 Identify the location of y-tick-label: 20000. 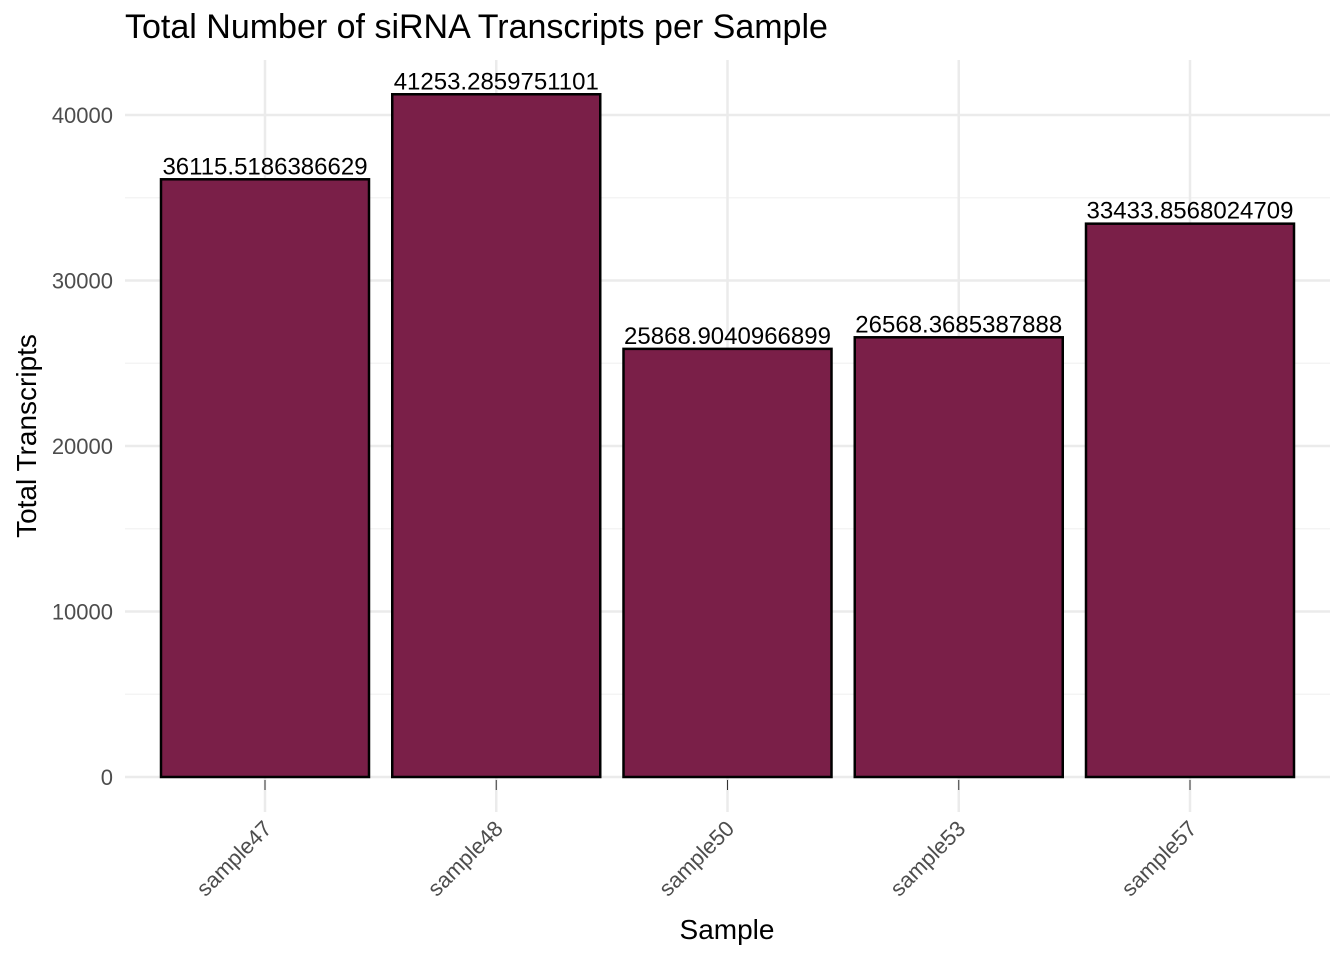
(82, 446).